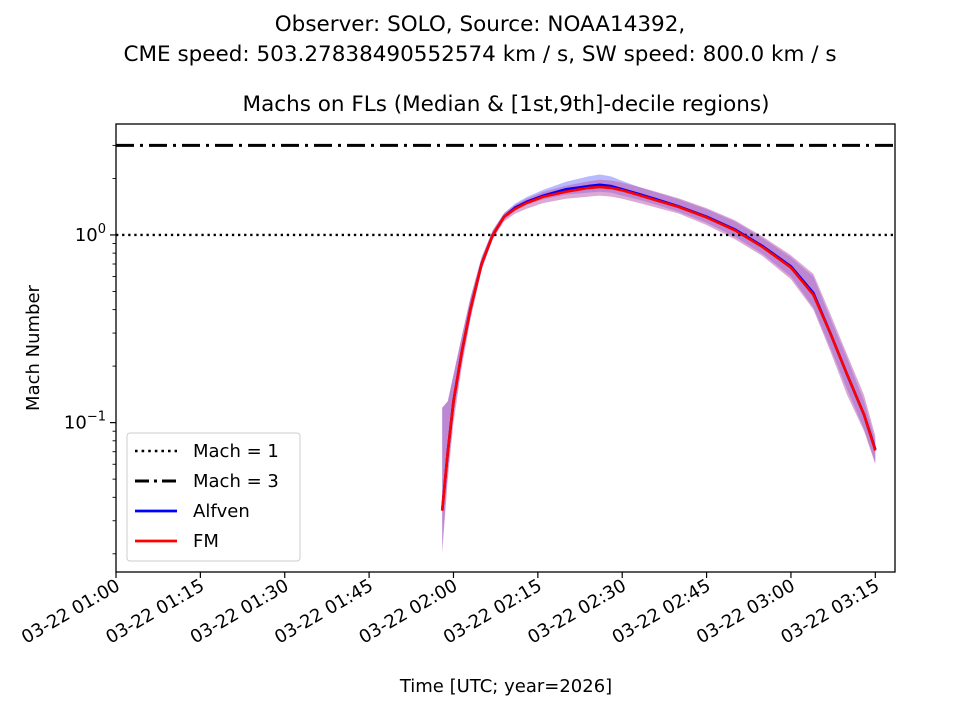  I want to click on y-axis: 10⁻¹ 10⁰, so click(90, 349).